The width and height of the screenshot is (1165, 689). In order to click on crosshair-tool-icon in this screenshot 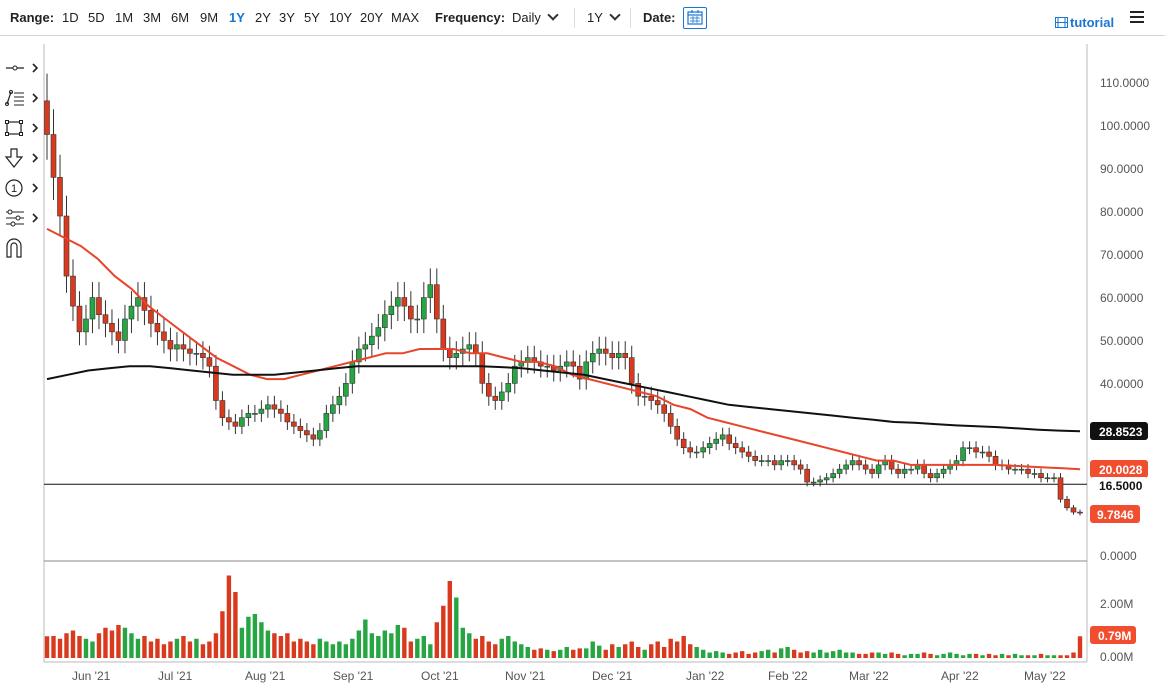, I will do `click(23, 68)`.